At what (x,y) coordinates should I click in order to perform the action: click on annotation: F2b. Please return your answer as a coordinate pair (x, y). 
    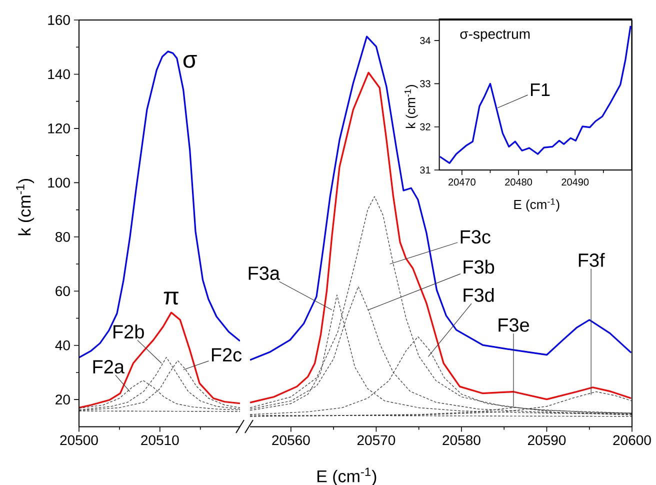
    Looking at the image, I should click on (129, 331).